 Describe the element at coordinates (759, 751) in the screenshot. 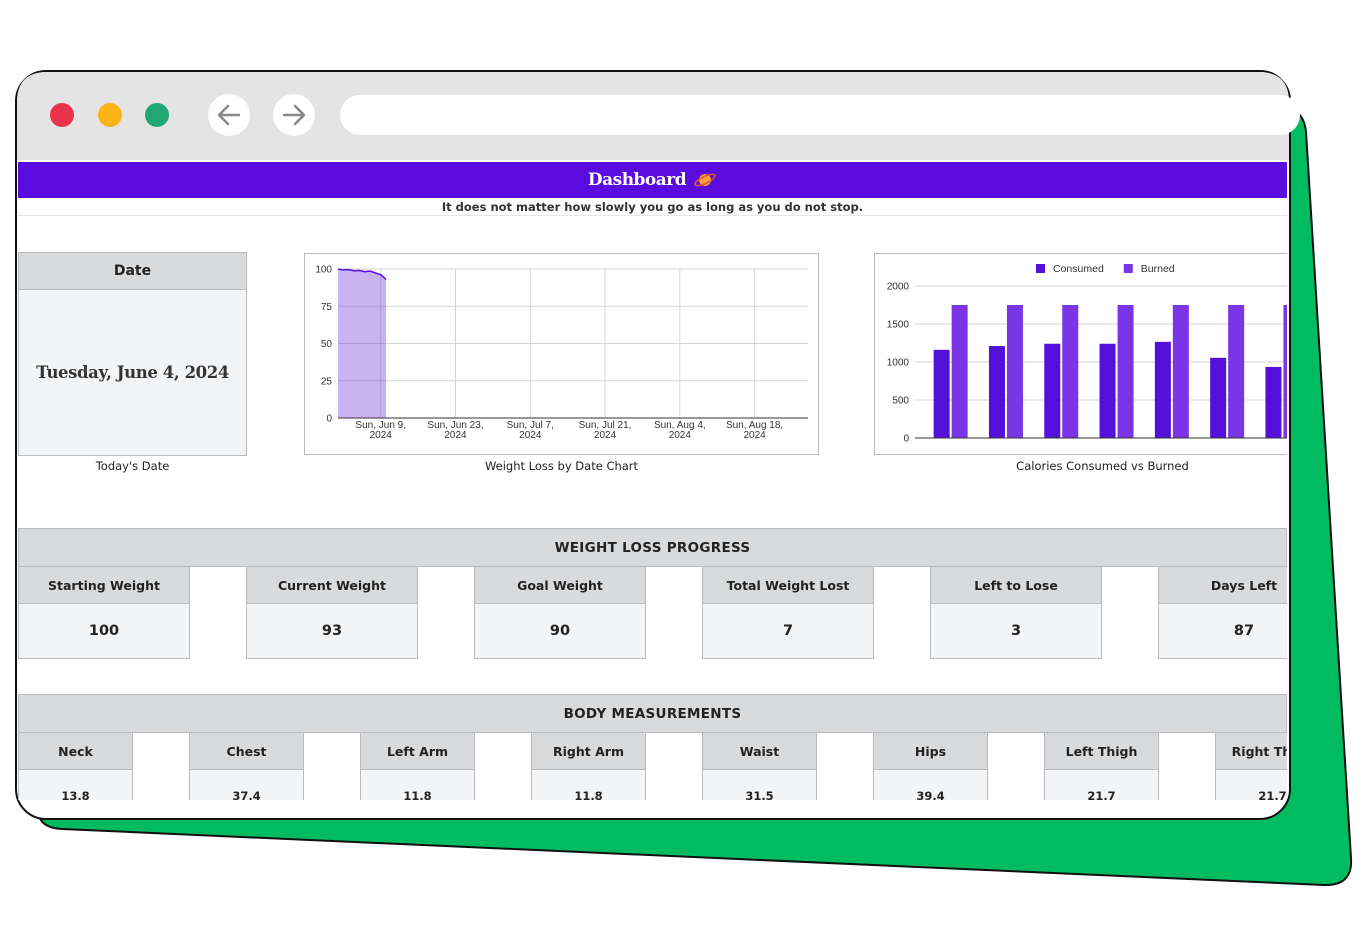

I see `card-label: Waist` at that location.